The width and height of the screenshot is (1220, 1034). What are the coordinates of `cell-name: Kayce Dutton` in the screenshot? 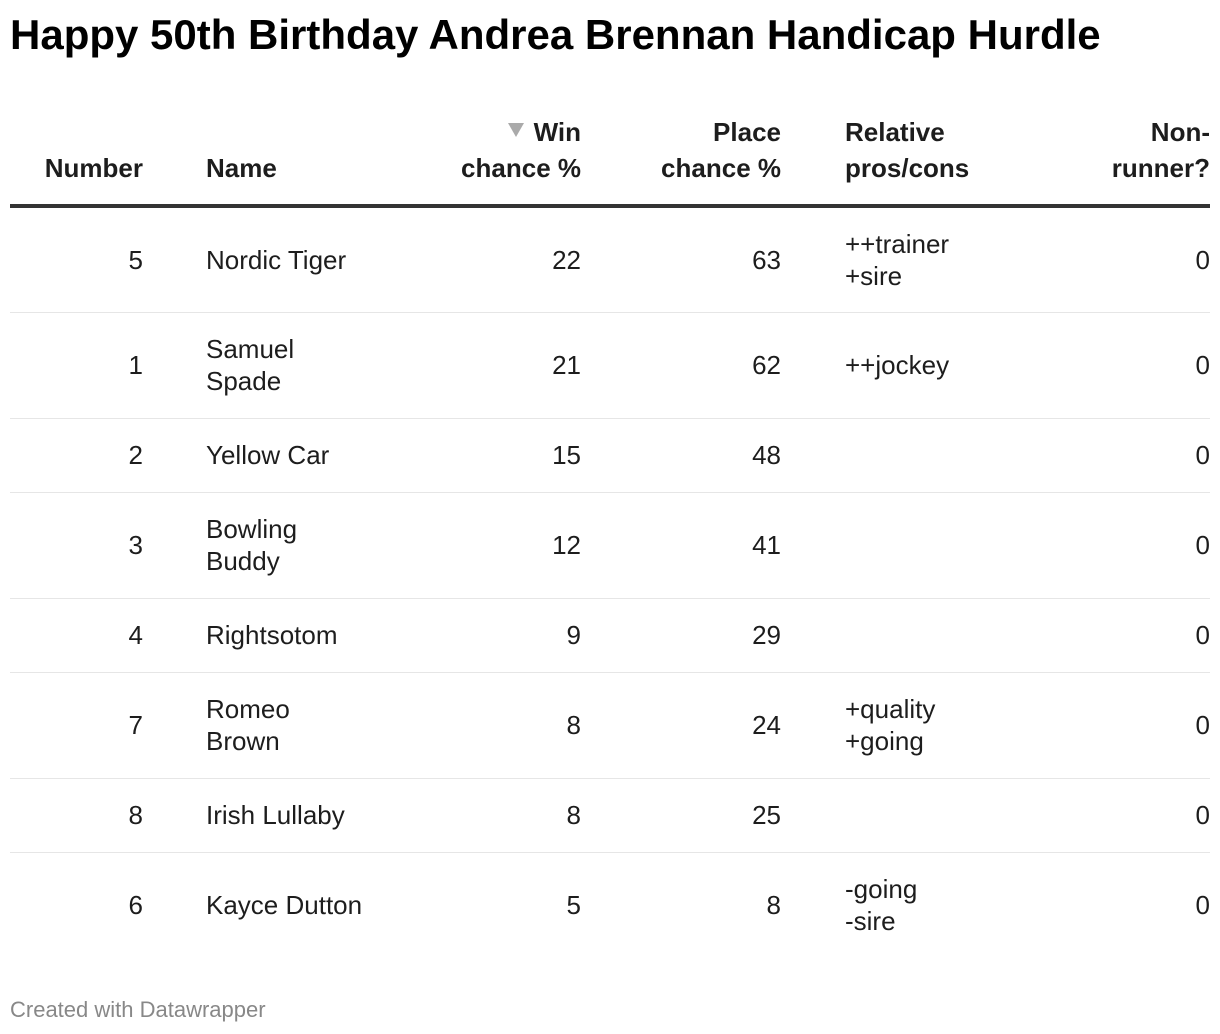 It's located at (284, 905).